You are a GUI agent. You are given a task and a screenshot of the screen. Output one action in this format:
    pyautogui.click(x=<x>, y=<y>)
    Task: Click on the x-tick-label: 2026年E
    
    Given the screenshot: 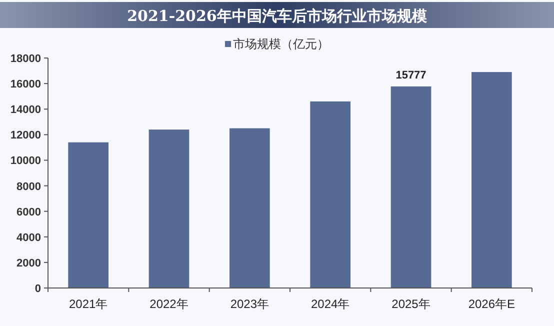 What is the action you would take?
    pyautogui.click(x=492, y=304)
    